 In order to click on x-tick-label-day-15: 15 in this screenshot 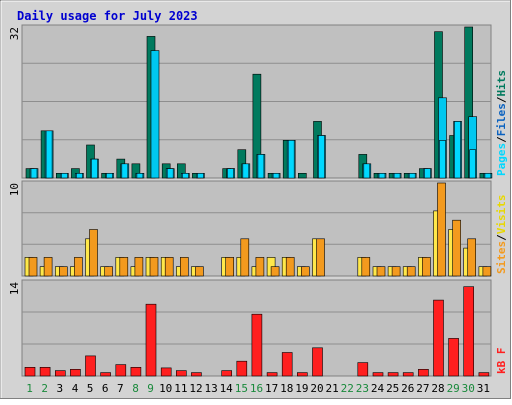, I will do `click(241, 388)`.